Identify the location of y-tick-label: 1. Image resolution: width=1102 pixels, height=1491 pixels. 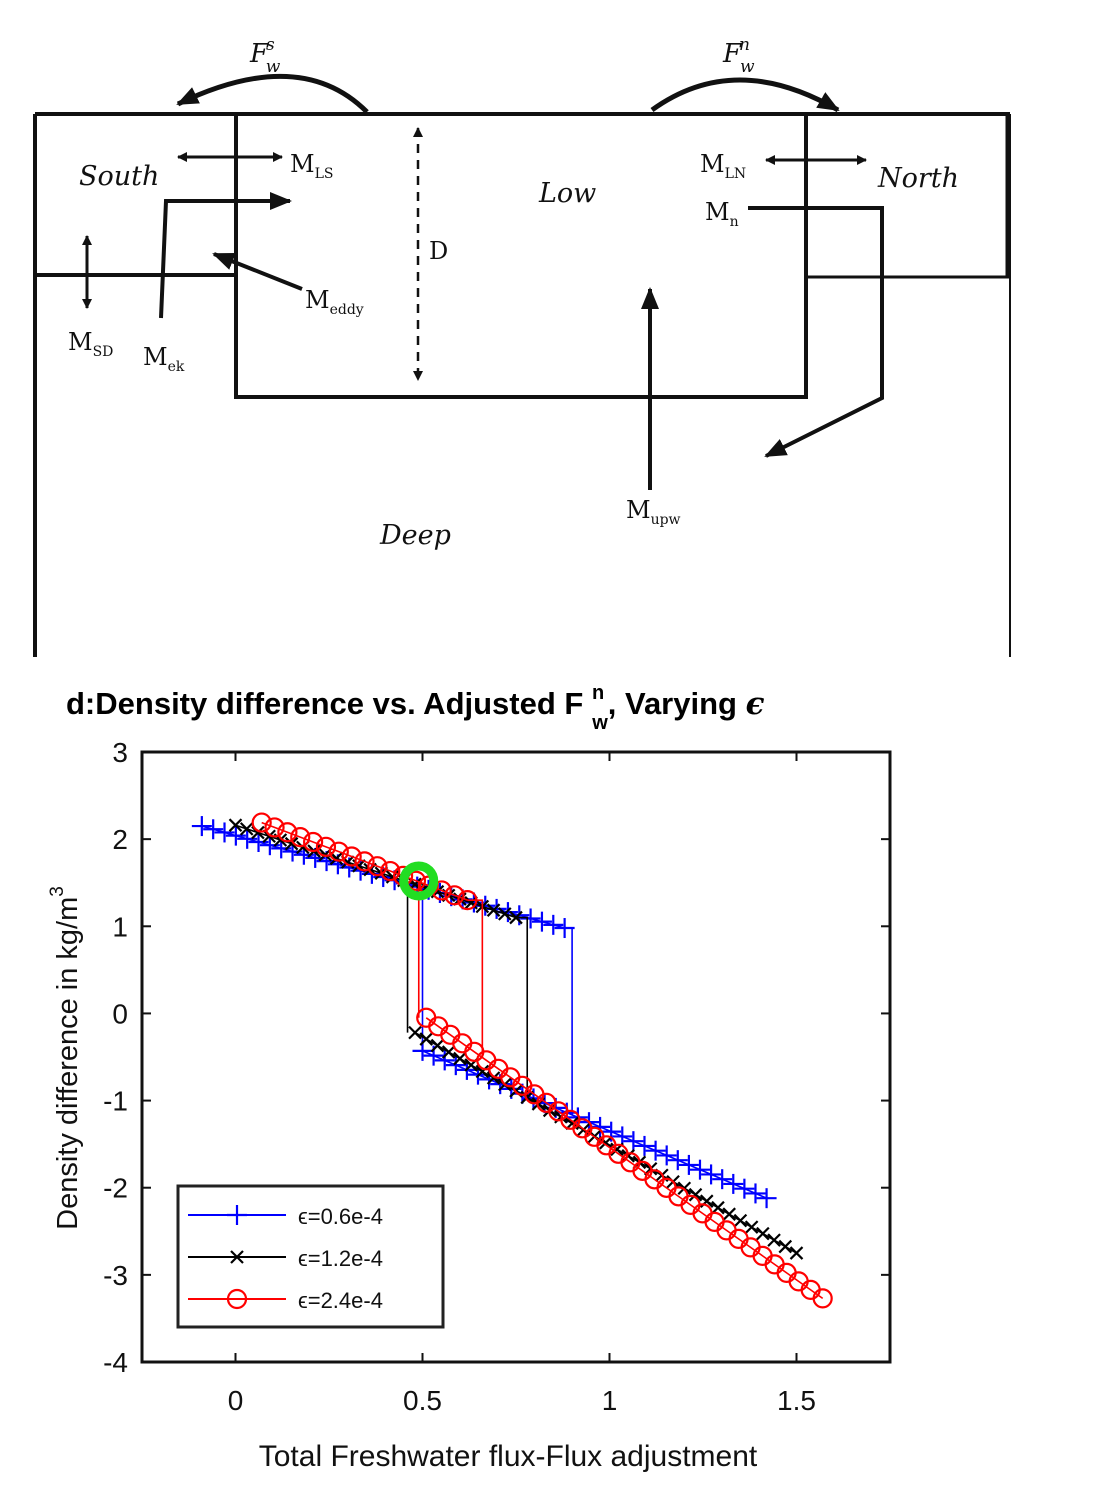
(120, 926).